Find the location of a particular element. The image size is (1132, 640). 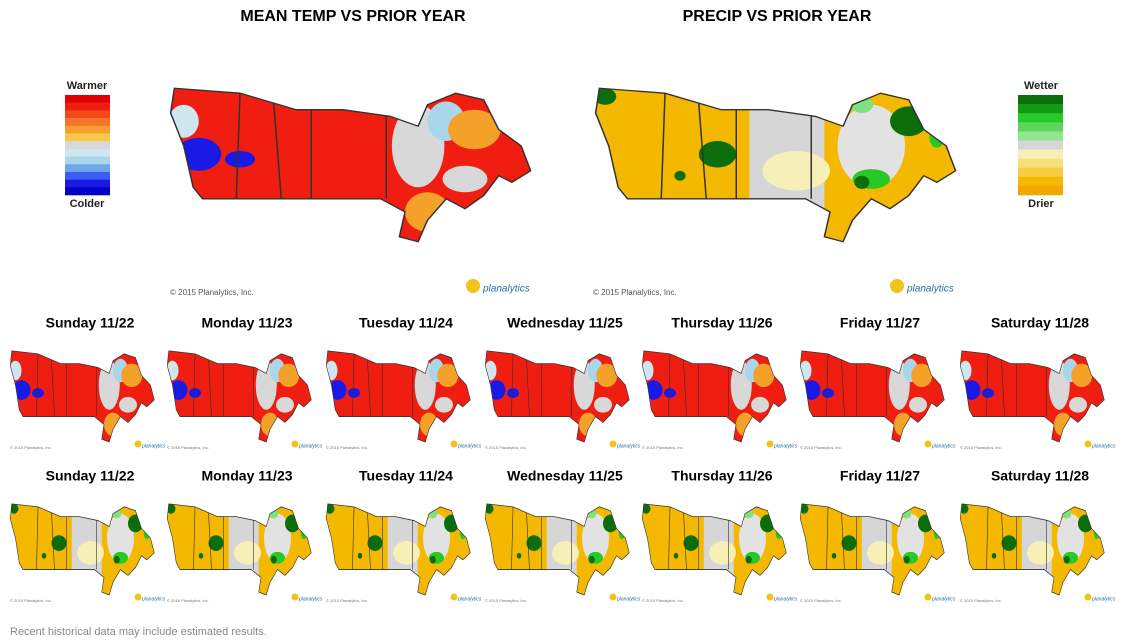

legend-label: Colder is located at coordinates (88, 204).